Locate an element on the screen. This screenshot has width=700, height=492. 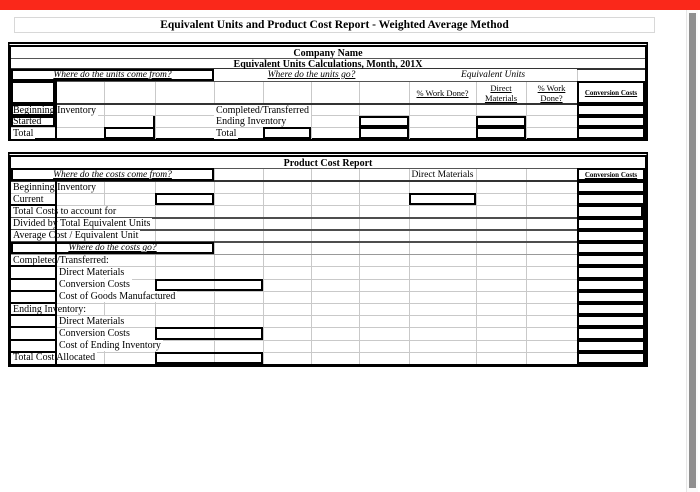
row-label: Average Cost / Equivalent Unit is located at coordinates (76, 236).